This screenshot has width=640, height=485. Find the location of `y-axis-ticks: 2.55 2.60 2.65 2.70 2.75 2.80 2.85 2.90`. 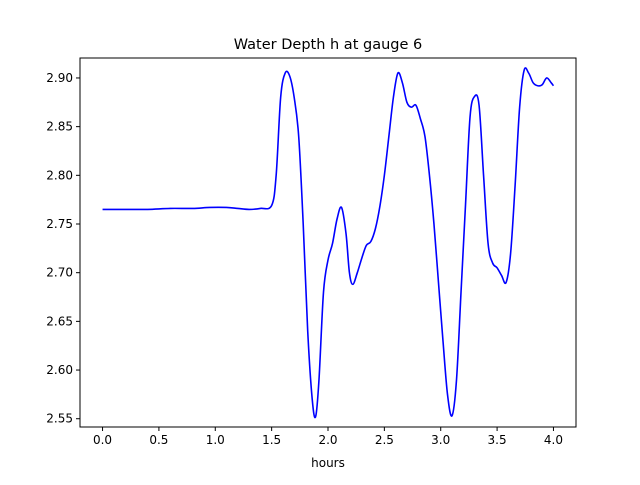

y-axis-ticks: 2.55 2.60 2.65 2.70 2.75 2.80 2.85 2.90 is located at coordinates (63, 248).